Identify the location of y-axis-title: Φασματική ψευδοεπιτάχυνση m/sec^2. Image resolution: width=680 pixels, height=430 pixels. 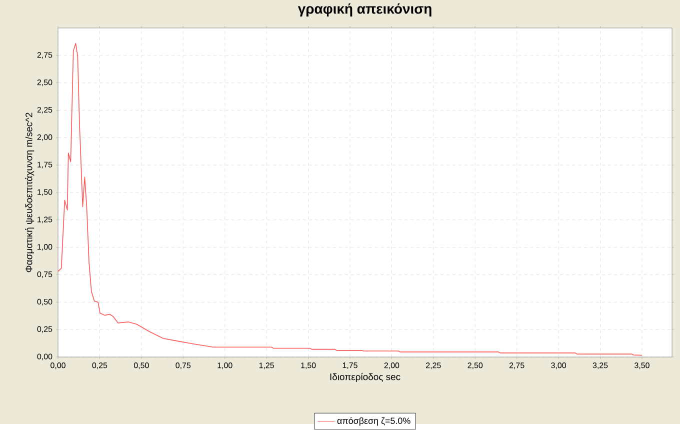
(29, 192).